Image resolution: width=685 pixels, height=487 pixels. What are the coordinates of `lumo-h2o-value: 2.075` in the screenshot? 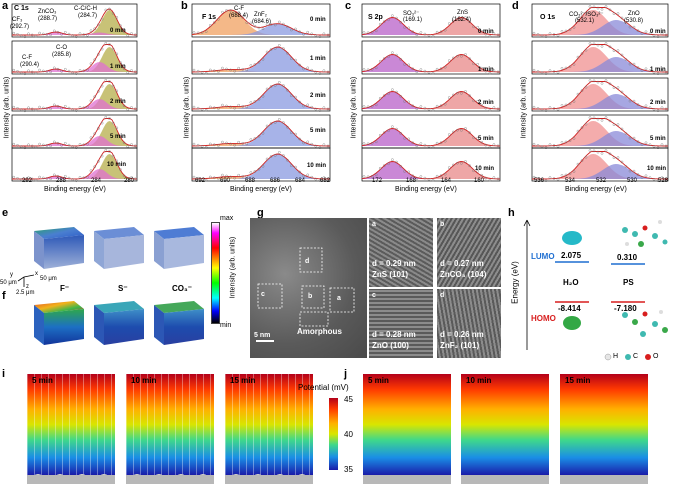 It's located at (571, 255).